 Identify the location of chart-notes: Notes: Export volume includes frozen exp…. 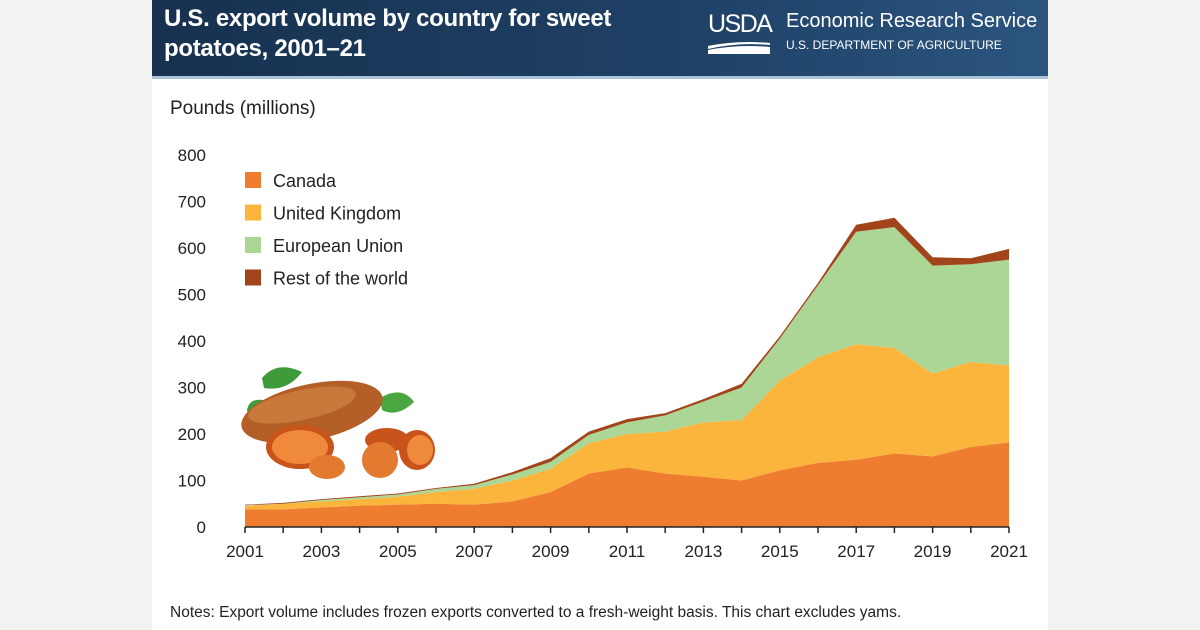
(536, 612).